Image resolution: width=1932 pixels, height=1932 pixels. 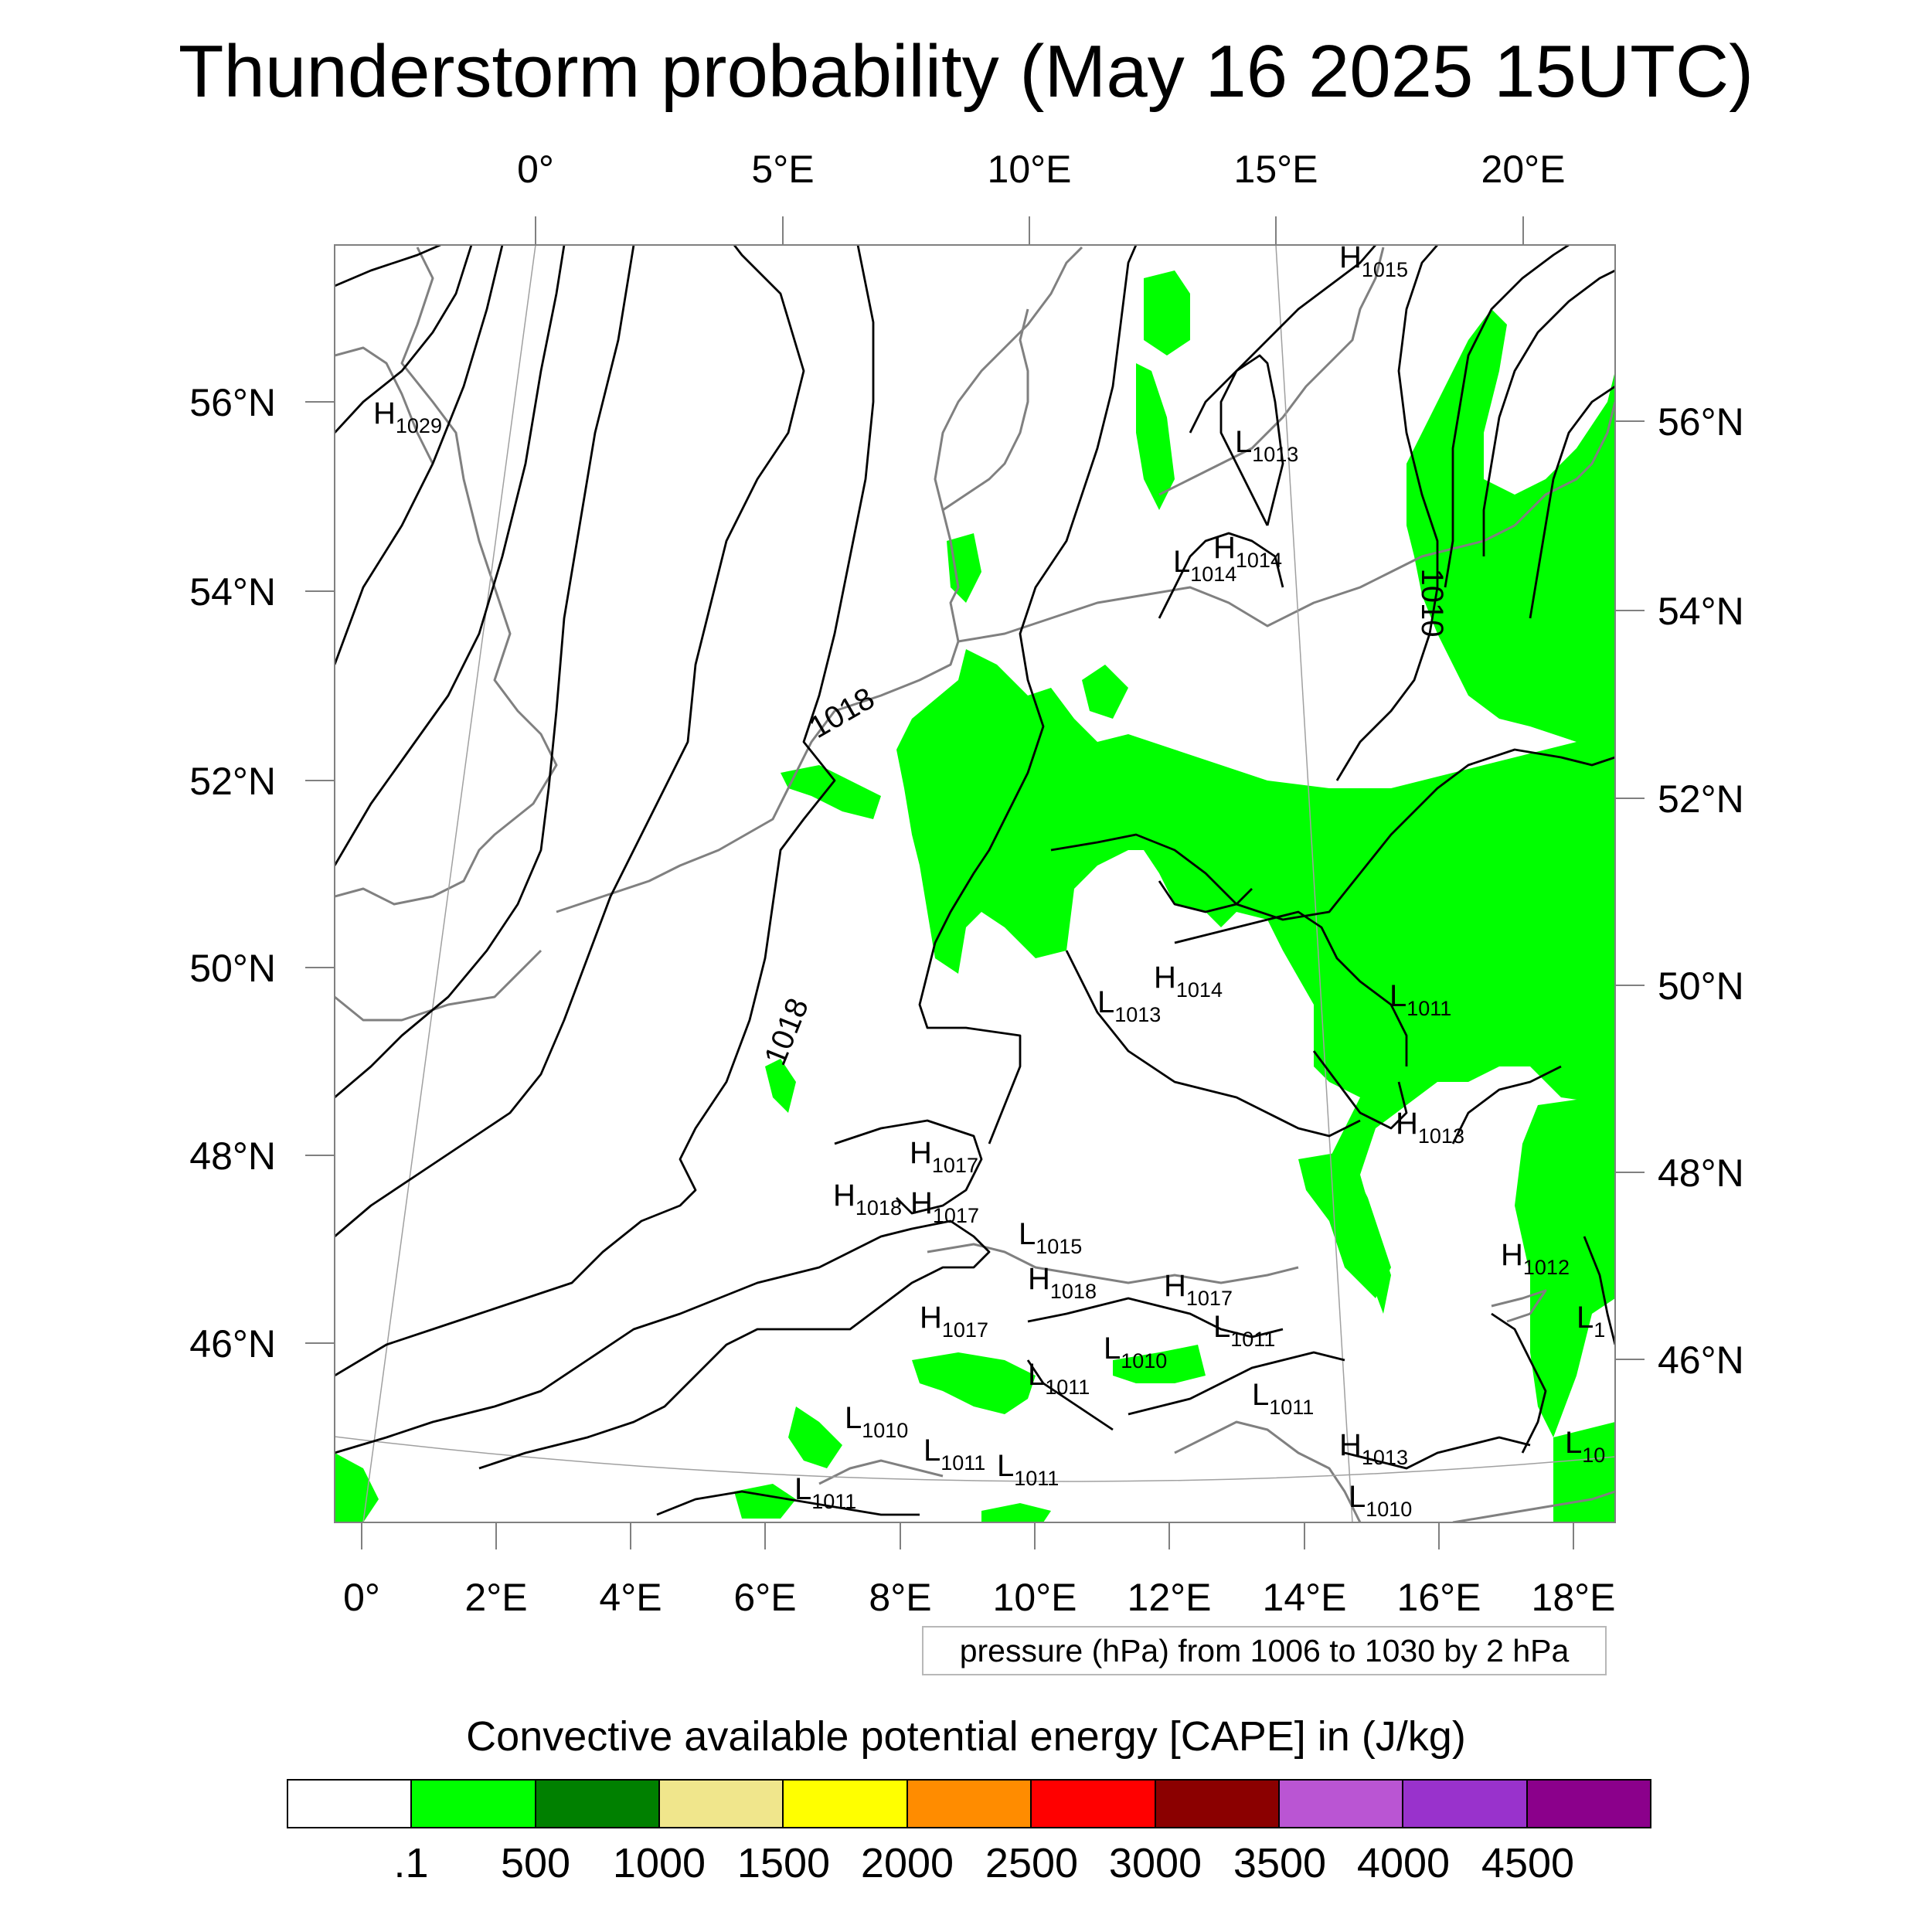 What do you see at coordinates (232, 969) in the screenshot?
I see `left-lat-label: 50°N` at bounding box center [232, 969].